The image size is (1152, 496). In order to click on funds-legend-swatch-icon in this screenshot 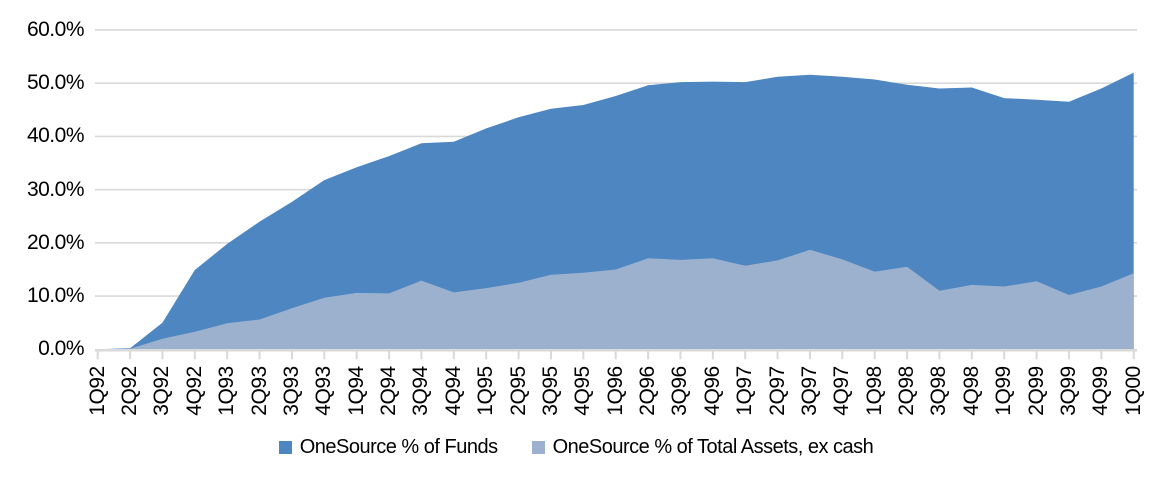, I will do `click(285, 447)`.